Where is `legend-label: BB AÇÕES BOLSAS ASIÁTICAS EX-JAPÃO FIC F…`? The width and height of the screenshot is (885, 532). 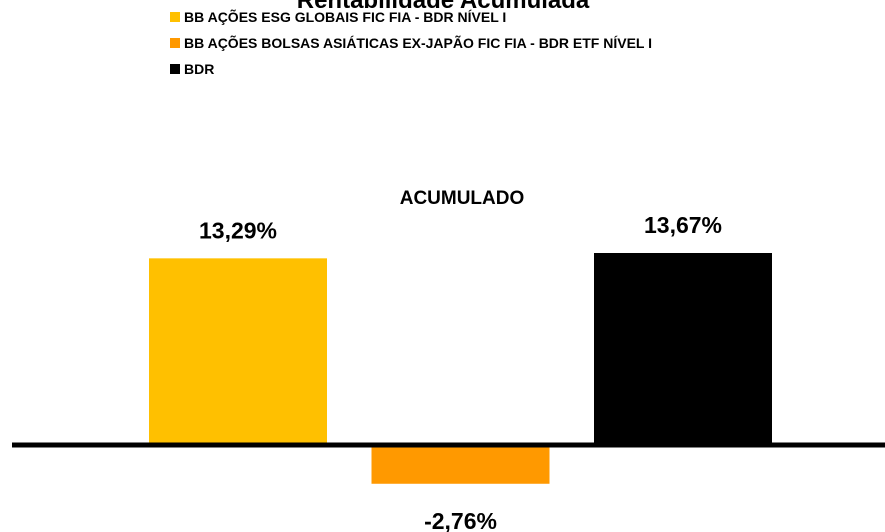
legend-label: BB AÇÕES BOLSAS ASIÁTICAS EX-JAPÃO FIC F… is located at coordinates (418, 42).